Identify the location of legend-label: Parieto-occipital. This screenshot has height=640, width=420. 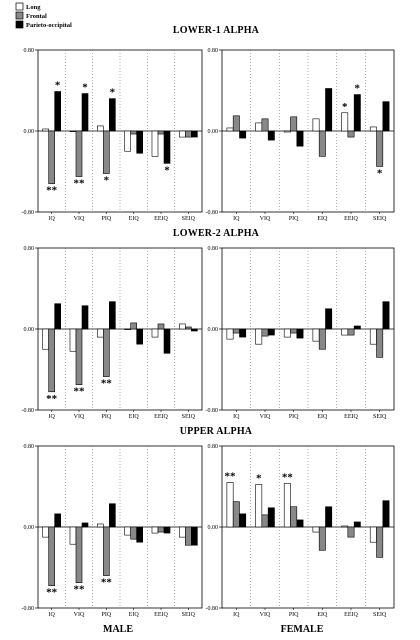
(49, 25).